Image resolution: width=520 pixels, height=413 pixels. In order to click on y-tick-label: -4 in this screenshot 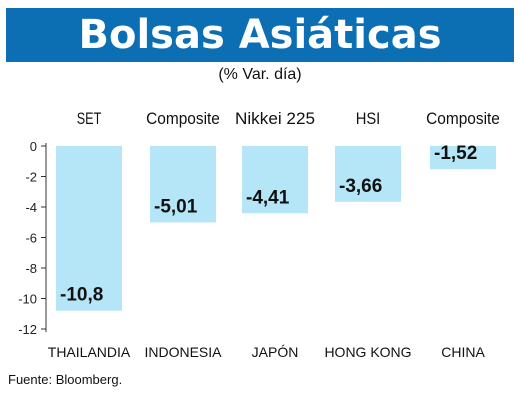, I will do `click(31, 207)`.